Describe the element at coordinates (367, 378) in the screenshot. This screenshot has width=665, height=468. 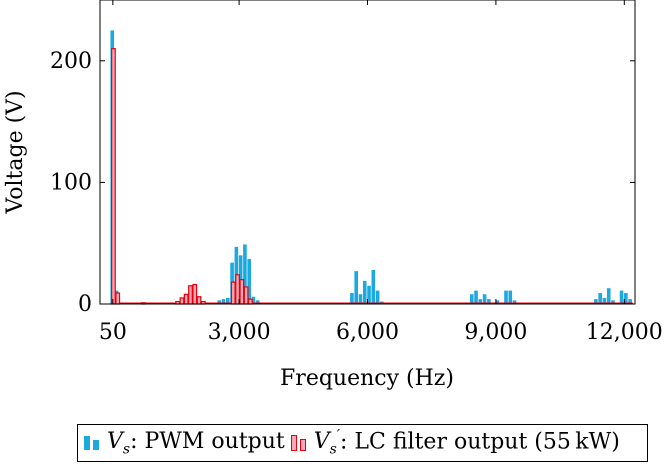
I see `x-axis-label: Frequency (Hz)` at that location.